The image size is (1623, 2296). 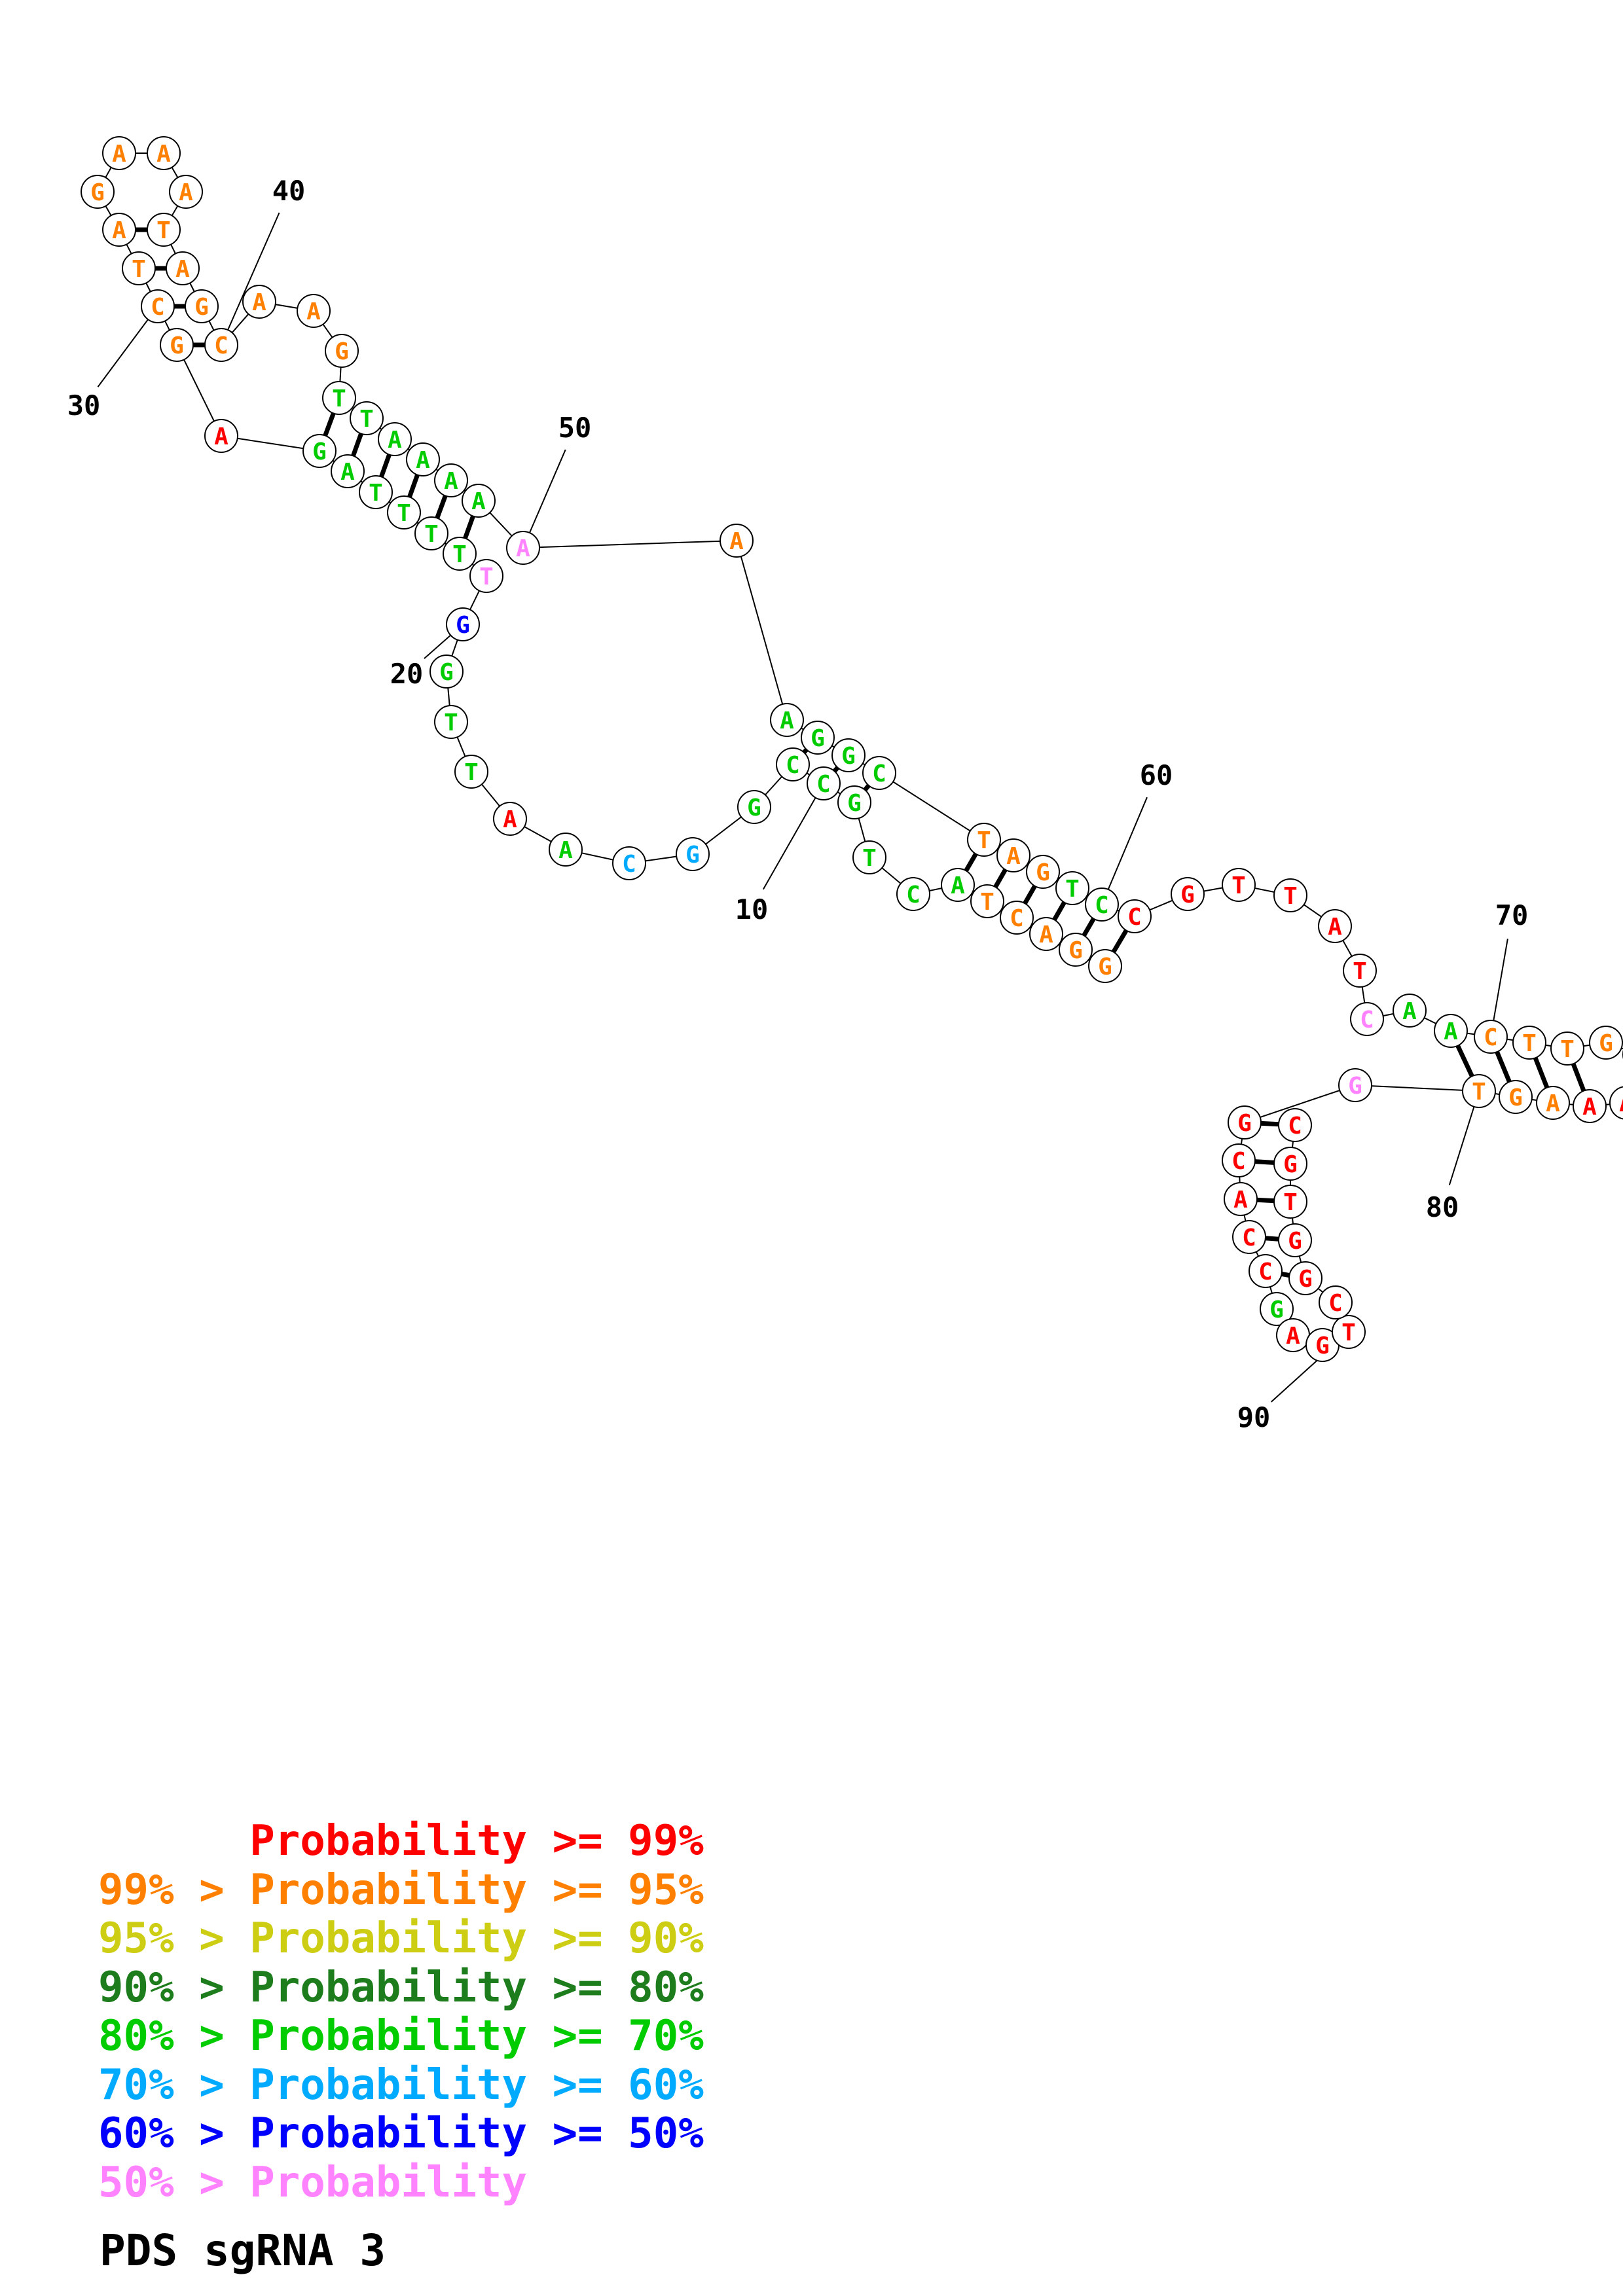 What do you see at coordinates (401, 1841) in the screenshot?
I see `legend-row-99: Probability >= 99%` at bounding box center [401, 1841].